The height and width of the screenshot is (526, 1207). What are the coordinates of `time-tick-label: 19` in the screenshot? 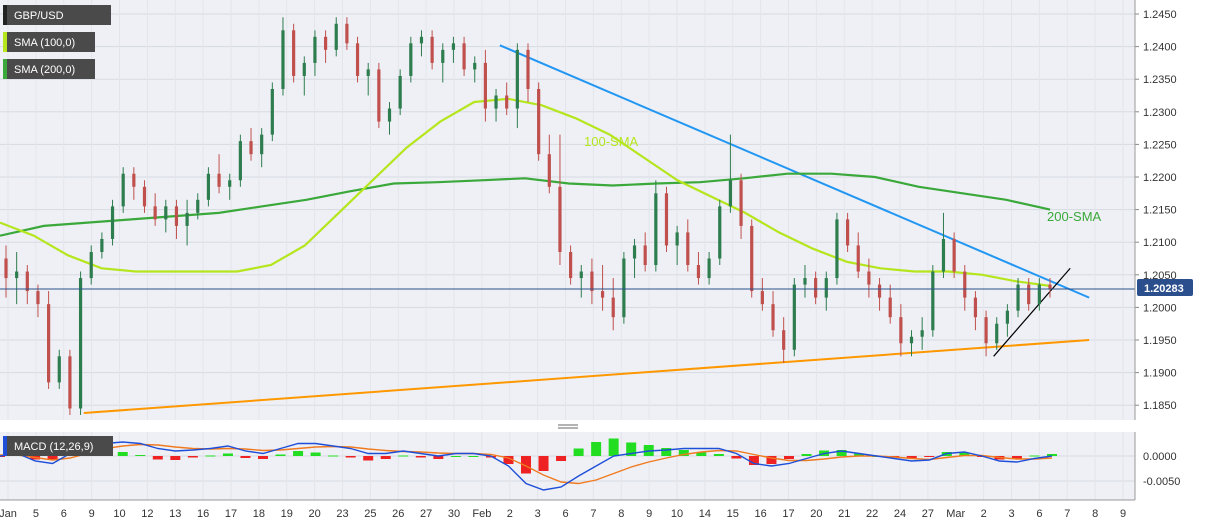 It's located at (287, 514).